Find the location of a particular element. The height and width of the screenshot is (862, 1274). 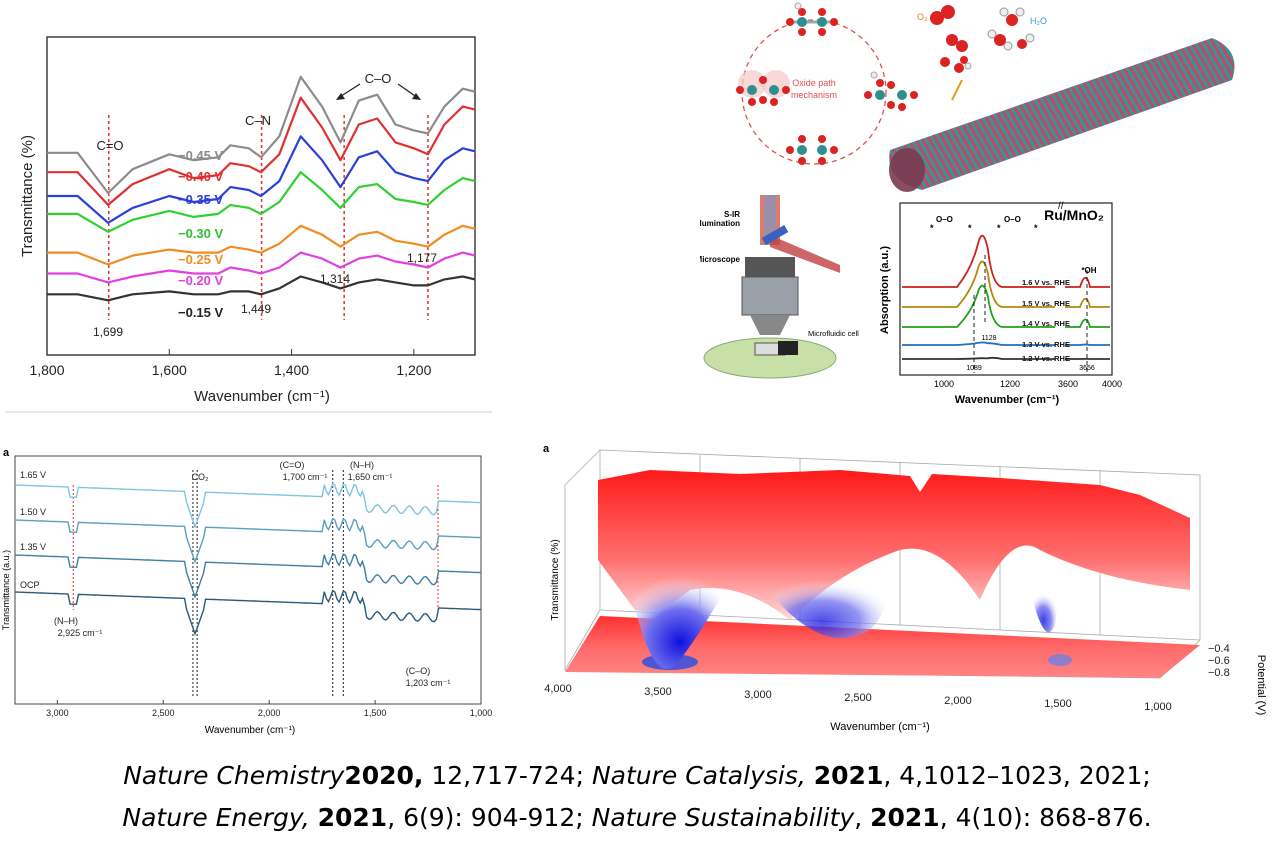

x-tick-label-3: 2,500 is located at coordinates (858, 698).